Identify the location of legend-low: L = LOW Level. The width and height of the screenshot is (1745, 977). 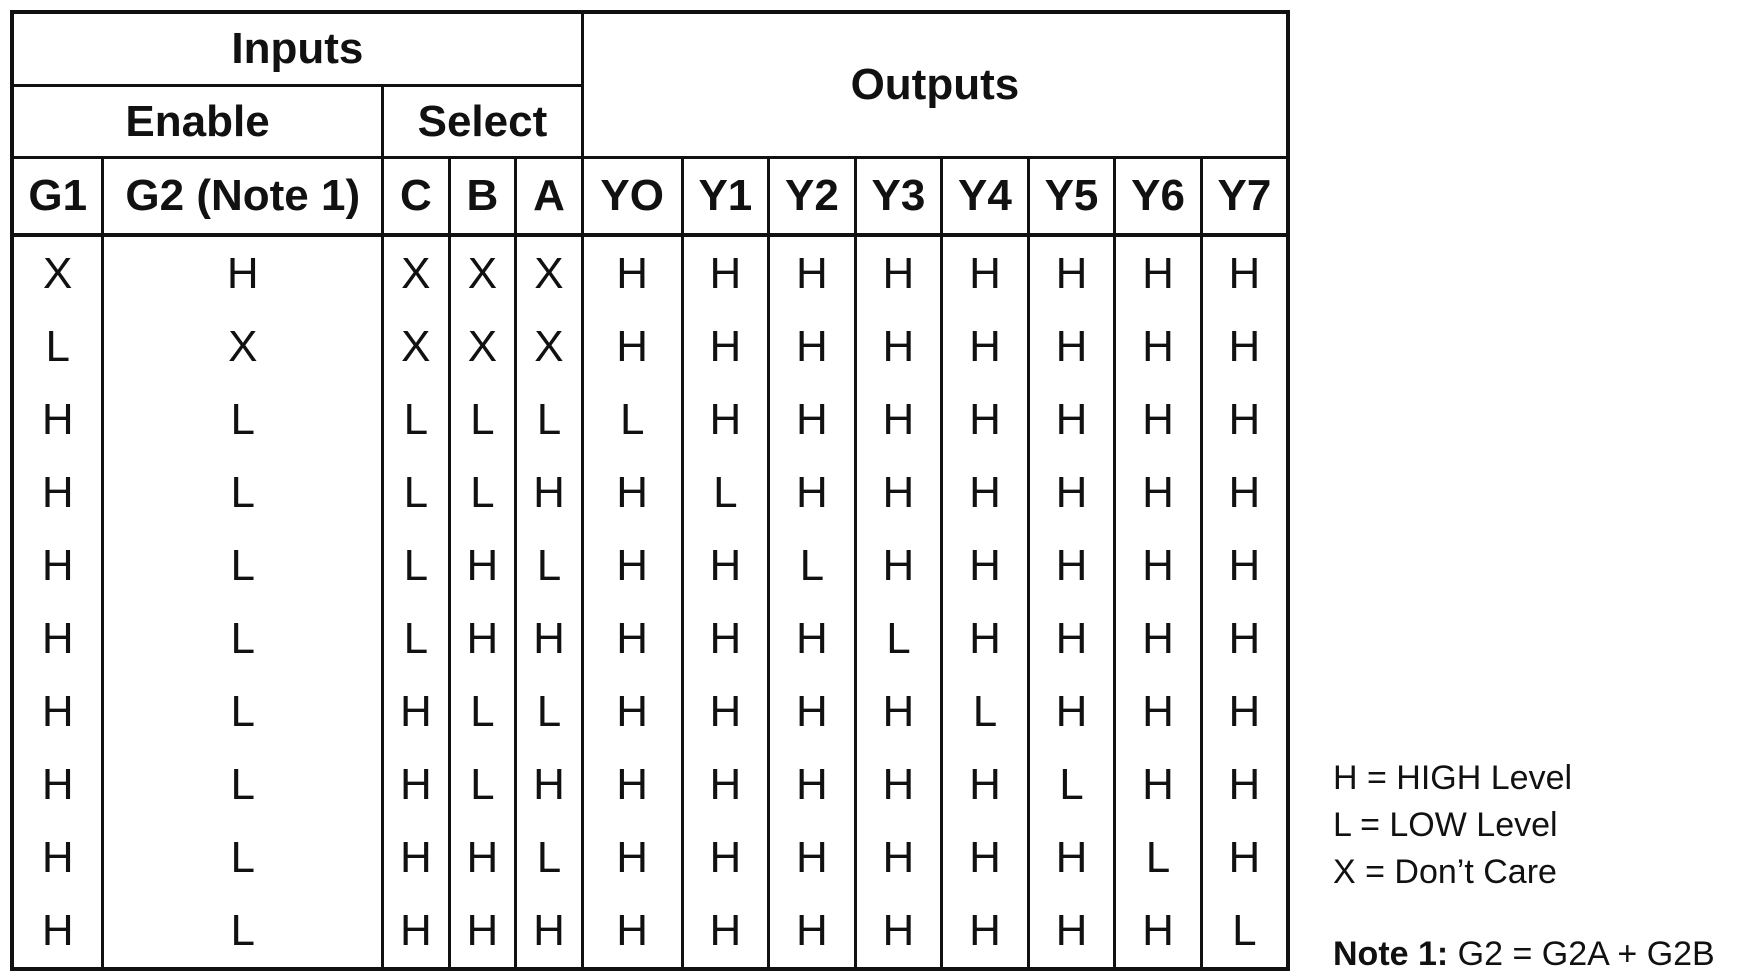
(1445, 825).